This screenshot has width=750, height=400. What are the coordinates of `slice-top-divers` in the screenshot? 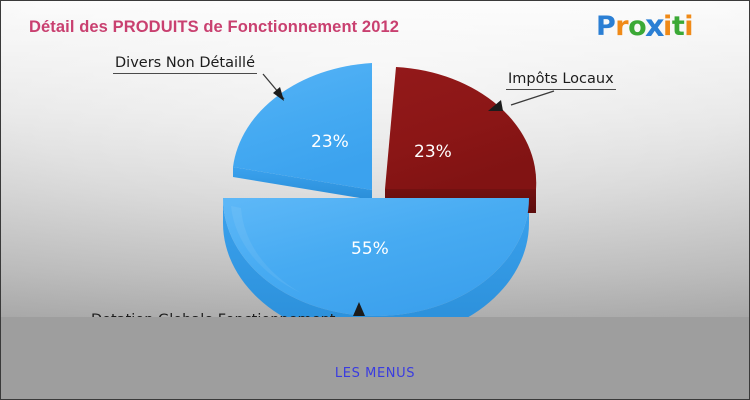 It's located at (302, 126).